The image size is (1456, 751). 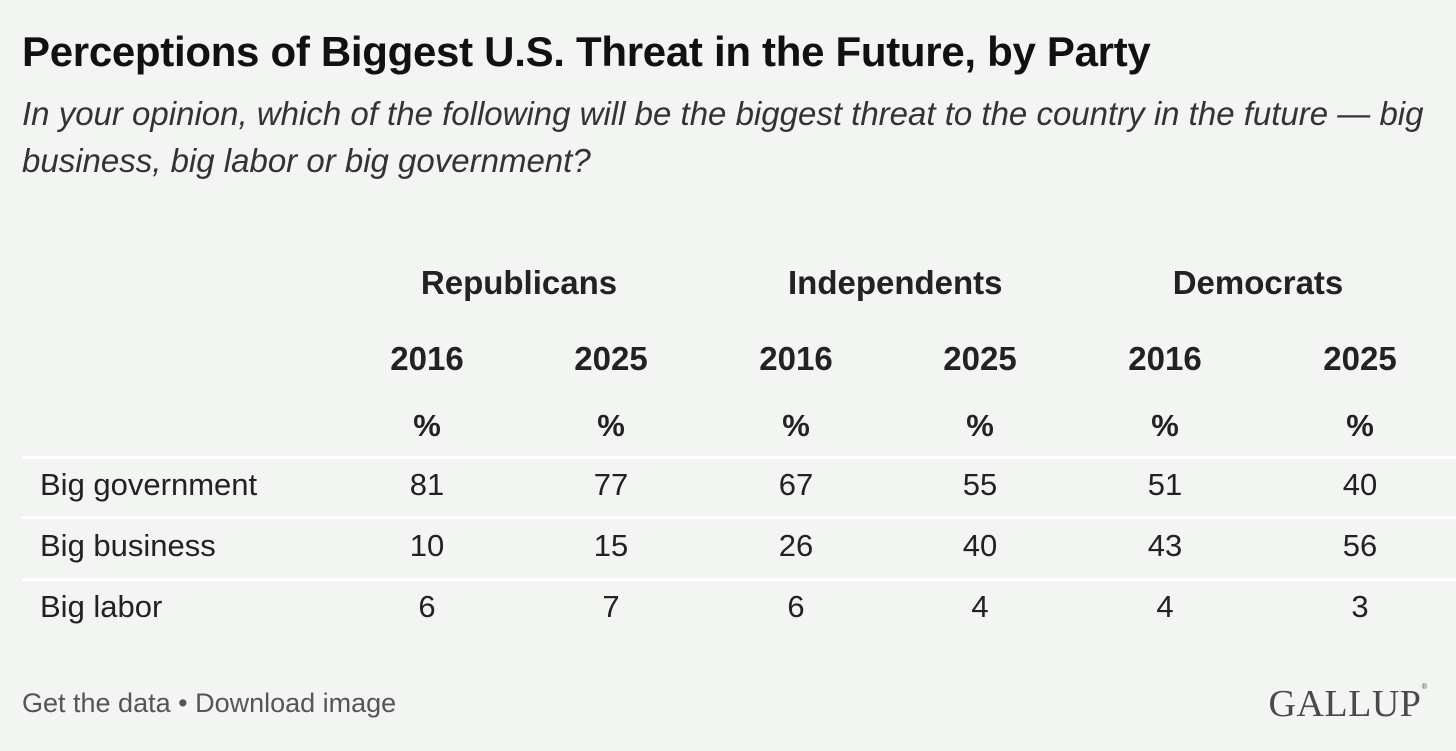 I want to click on row-label: Big business, so click(x=128, y=545).